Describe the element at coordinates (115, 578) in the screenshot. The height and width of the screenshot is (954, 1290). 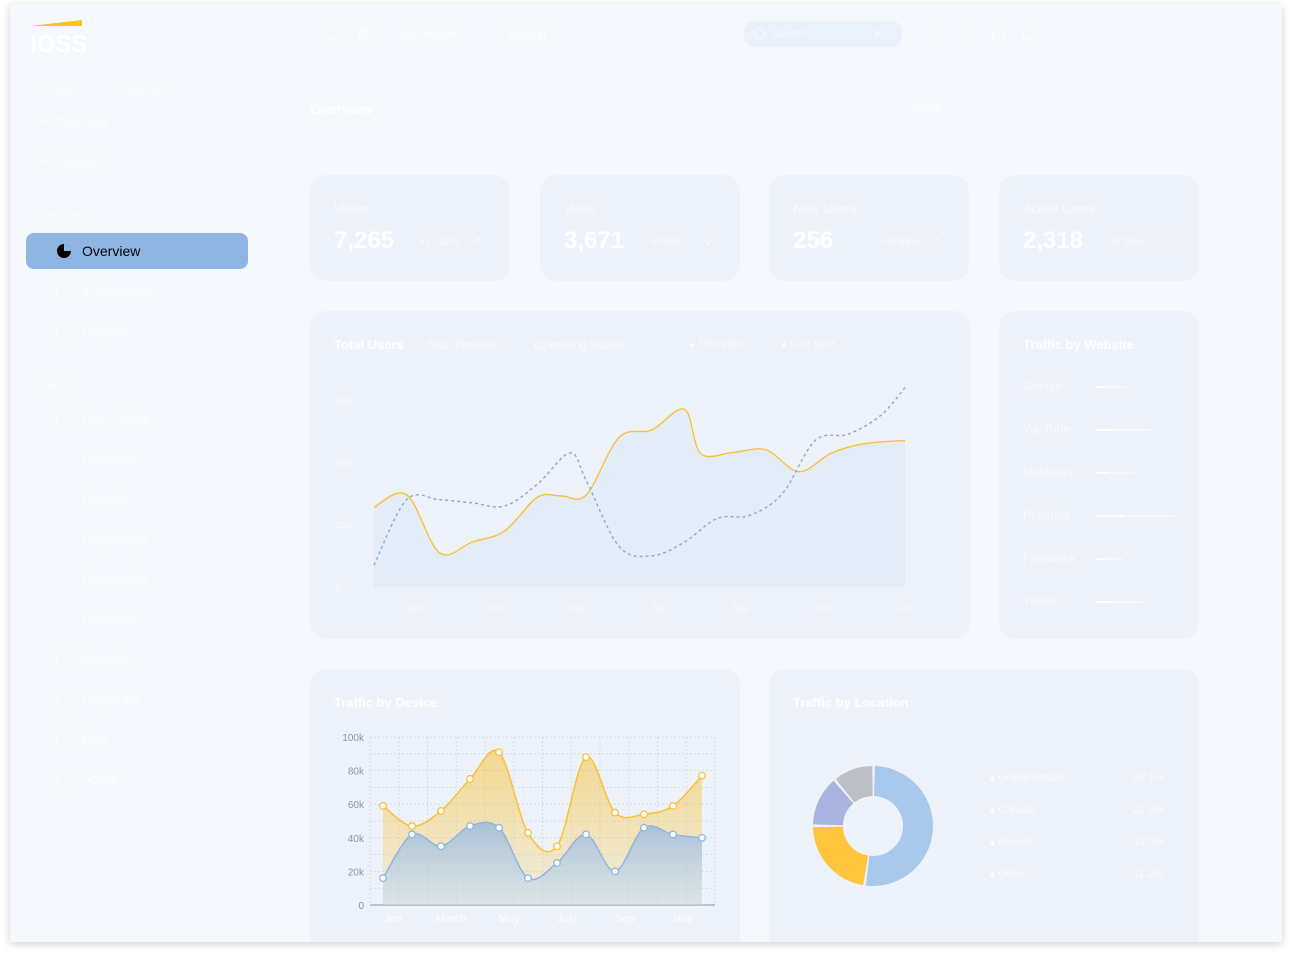
I see `sidebar-subitem-documents: Documents` at that location.